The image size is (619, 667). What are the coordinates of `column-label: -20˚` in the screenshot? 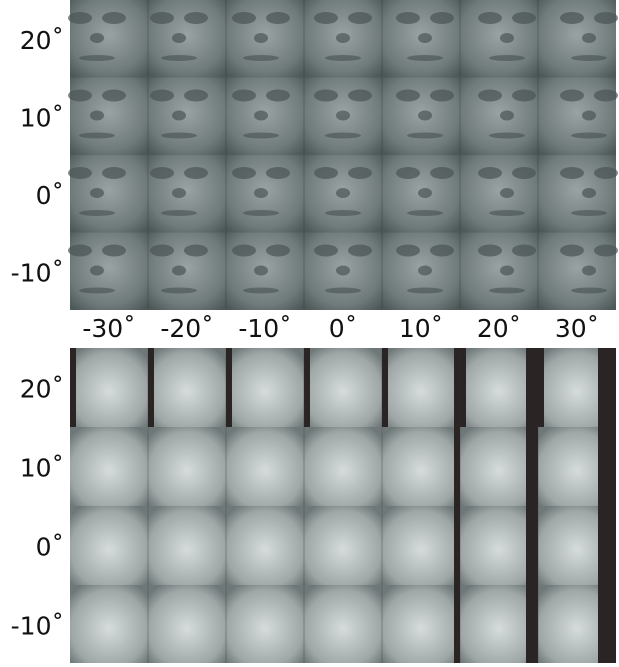 It's located at (186, 328).